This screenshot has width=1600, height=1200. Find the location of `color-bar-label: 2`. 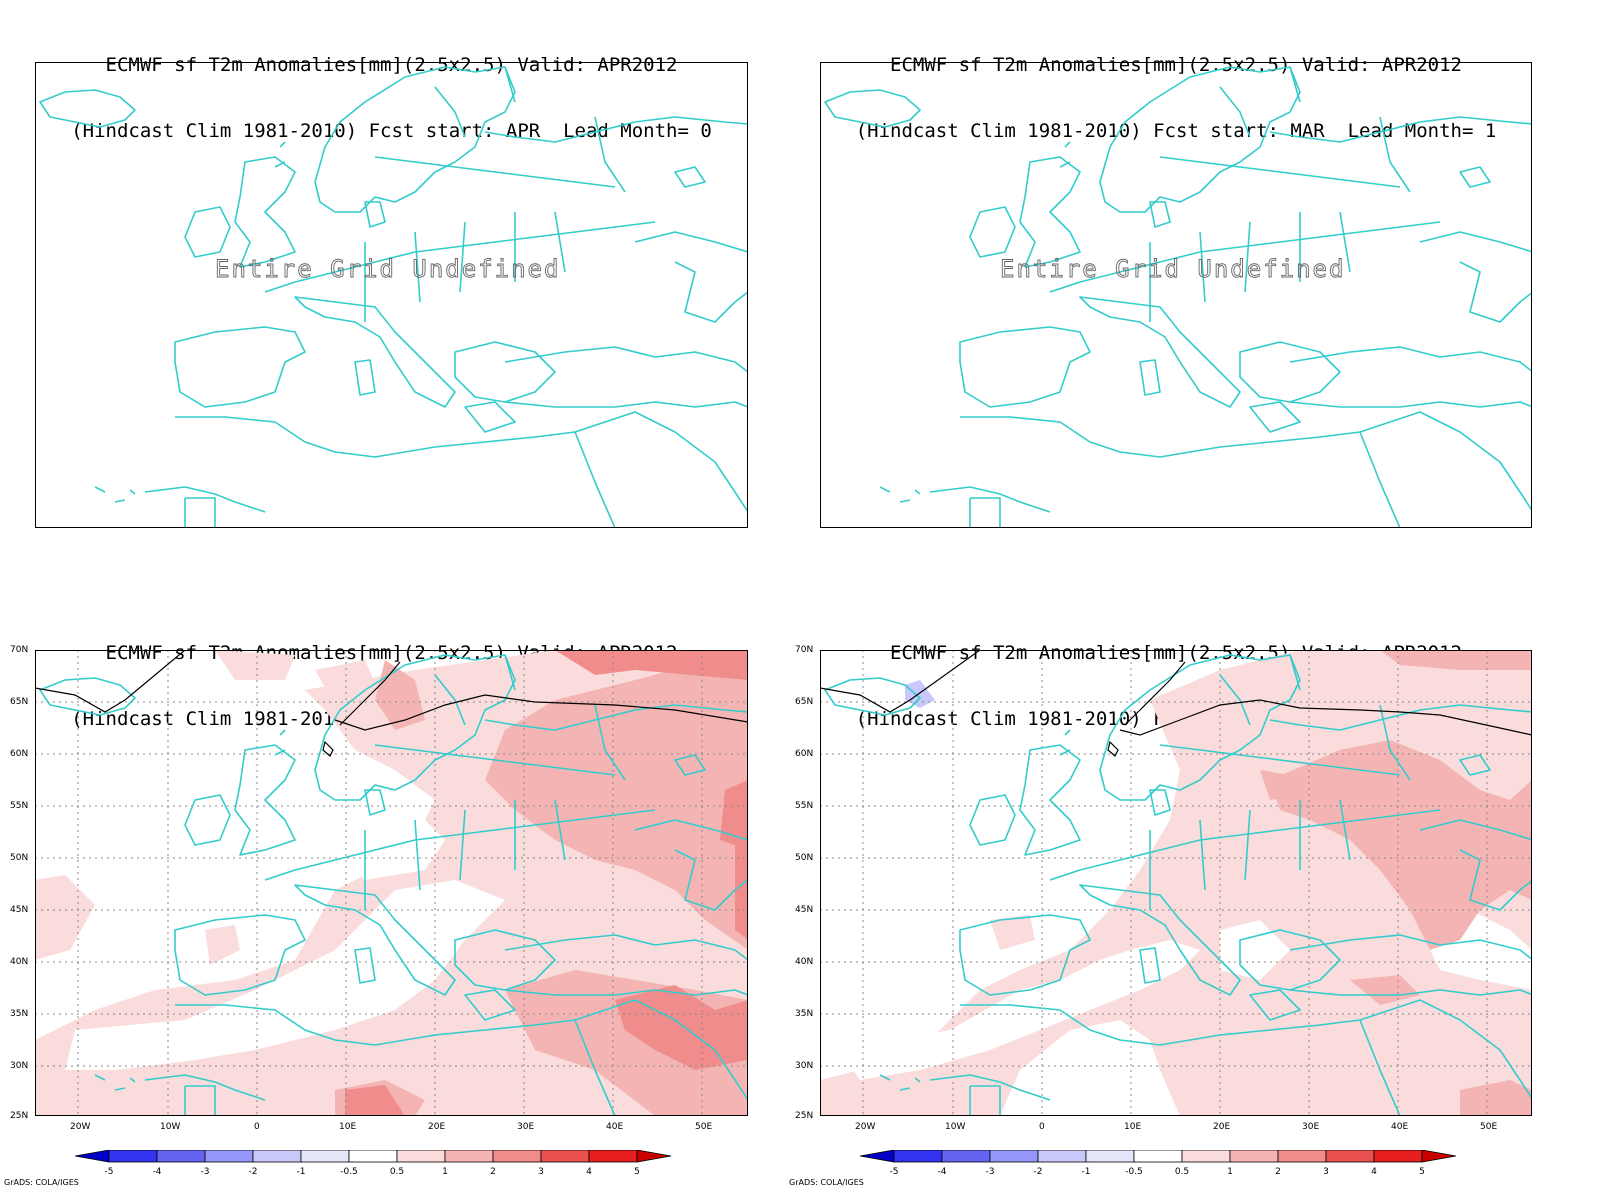

color-bar-label: 2 is located at coordinates (1278, 1172).